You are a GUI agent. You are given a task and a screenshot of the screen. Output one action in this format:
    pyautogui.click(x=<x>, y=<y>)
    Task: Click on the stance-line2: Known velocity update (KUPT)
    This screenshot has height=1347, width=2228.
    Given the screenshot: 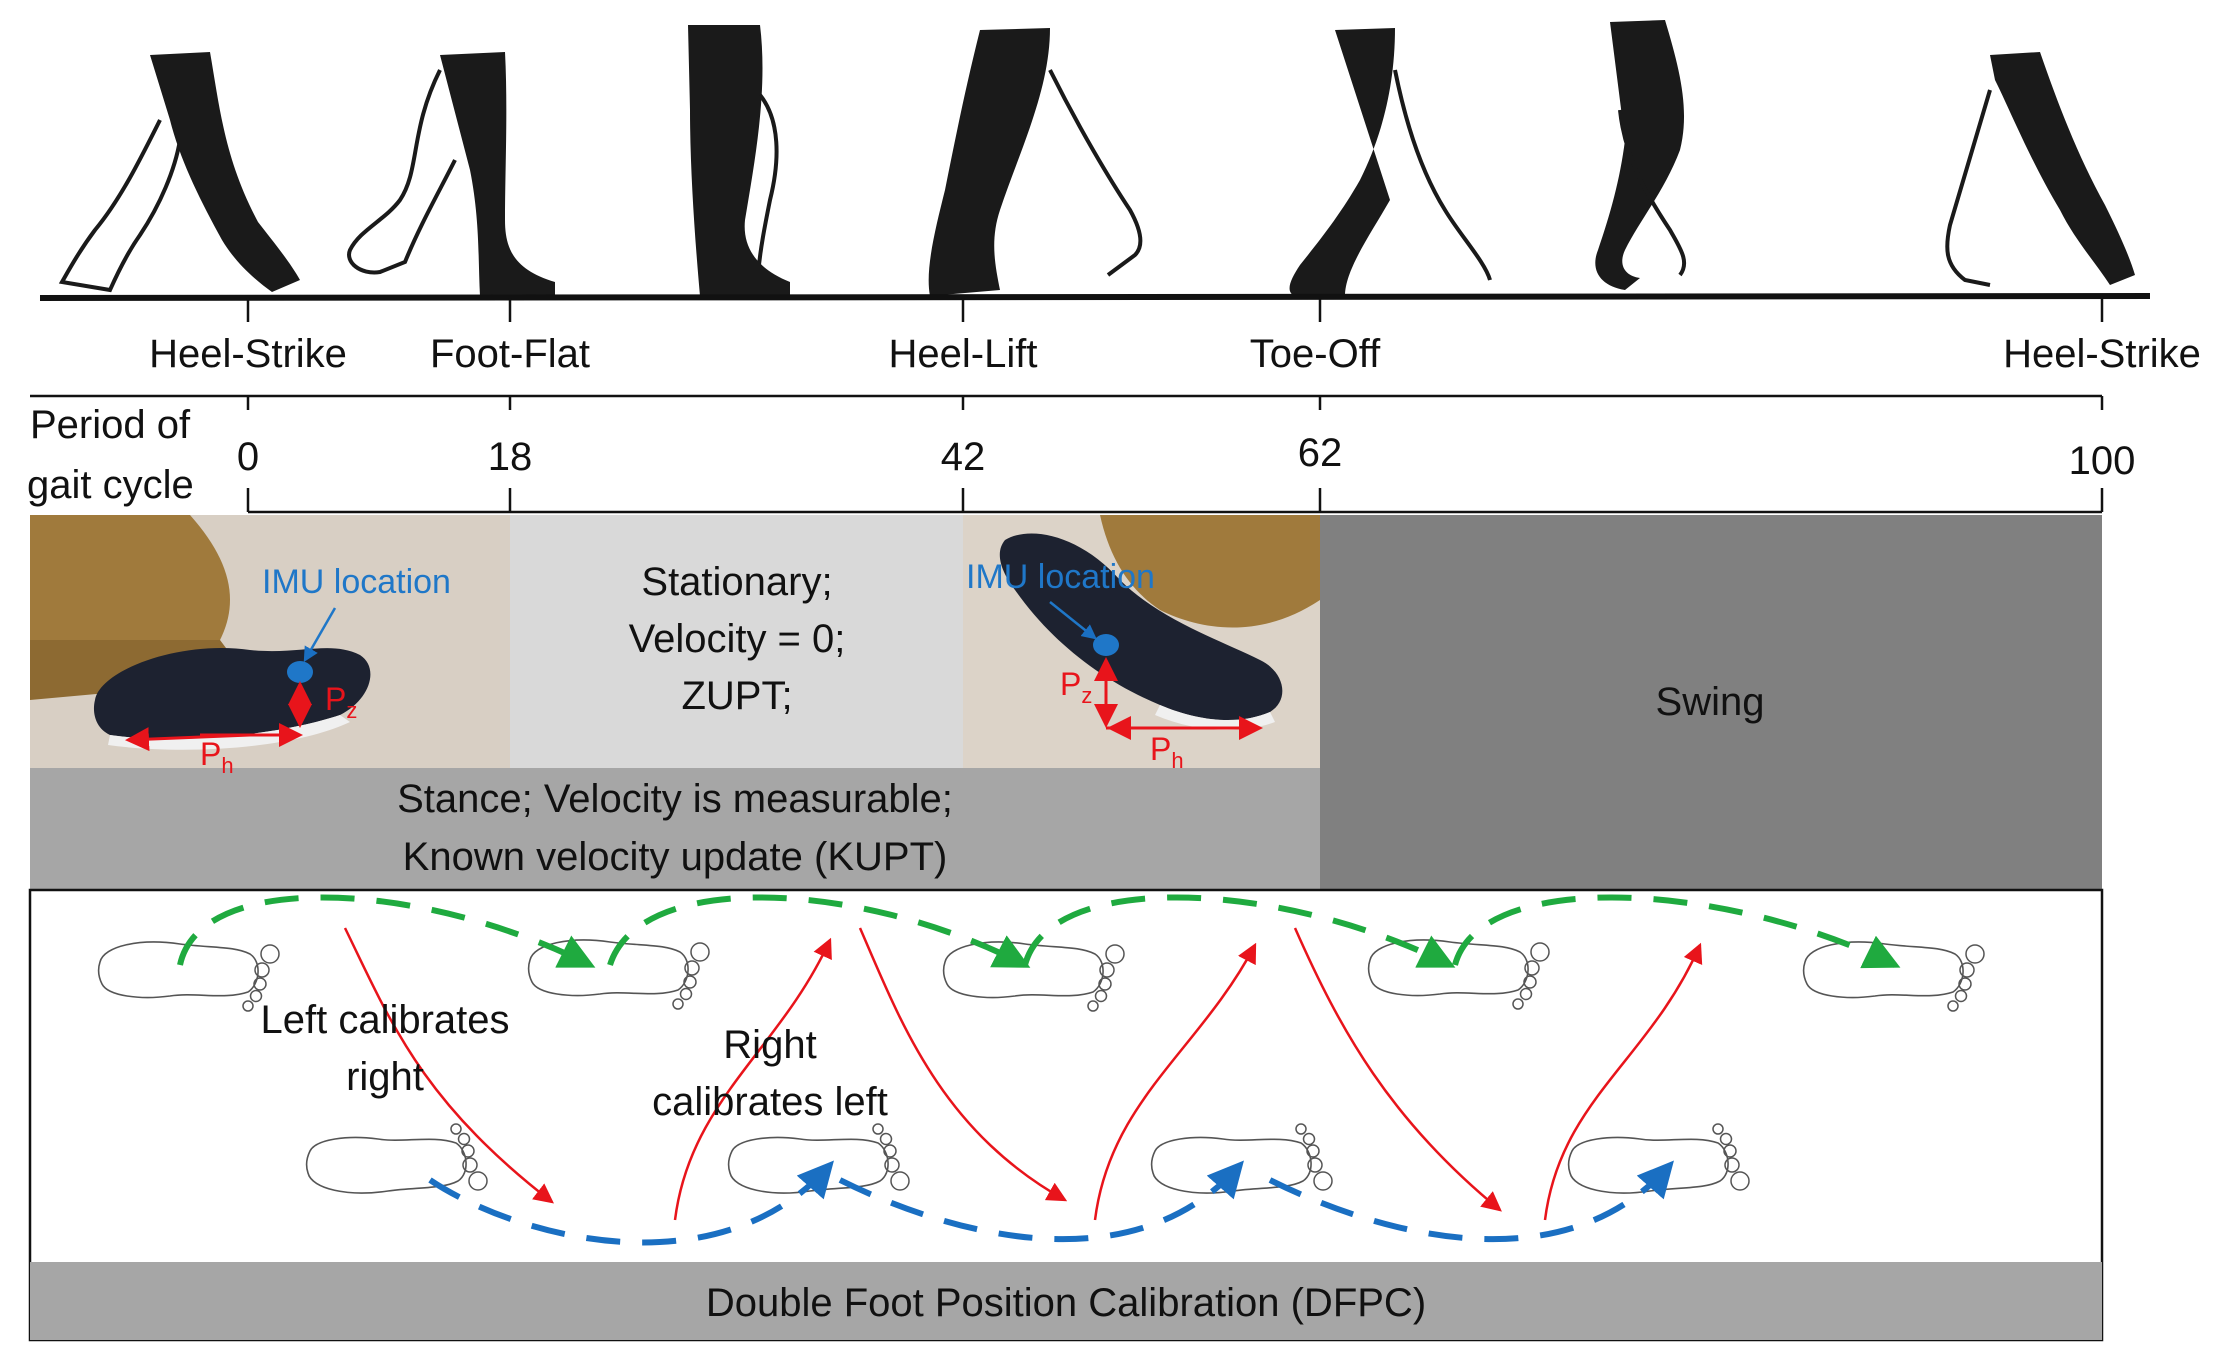 What is the action you would take?
    pyautogui.click(x=675, y=857)
    